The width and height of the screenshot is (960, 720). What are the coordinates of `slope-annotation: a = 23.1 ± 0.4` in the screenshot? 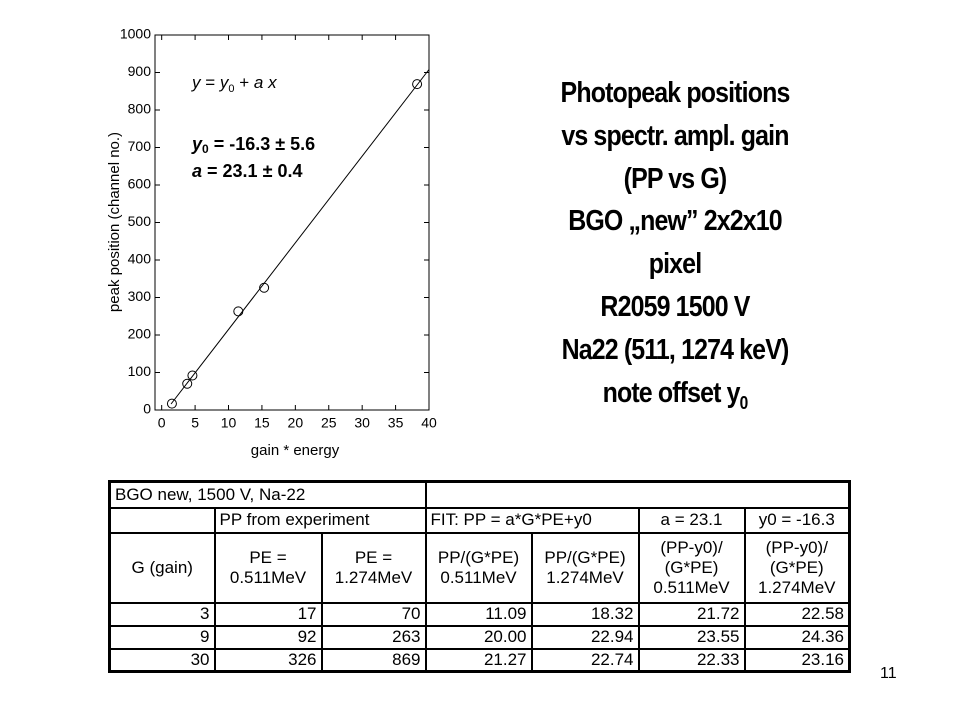 It's located at (247, 171).